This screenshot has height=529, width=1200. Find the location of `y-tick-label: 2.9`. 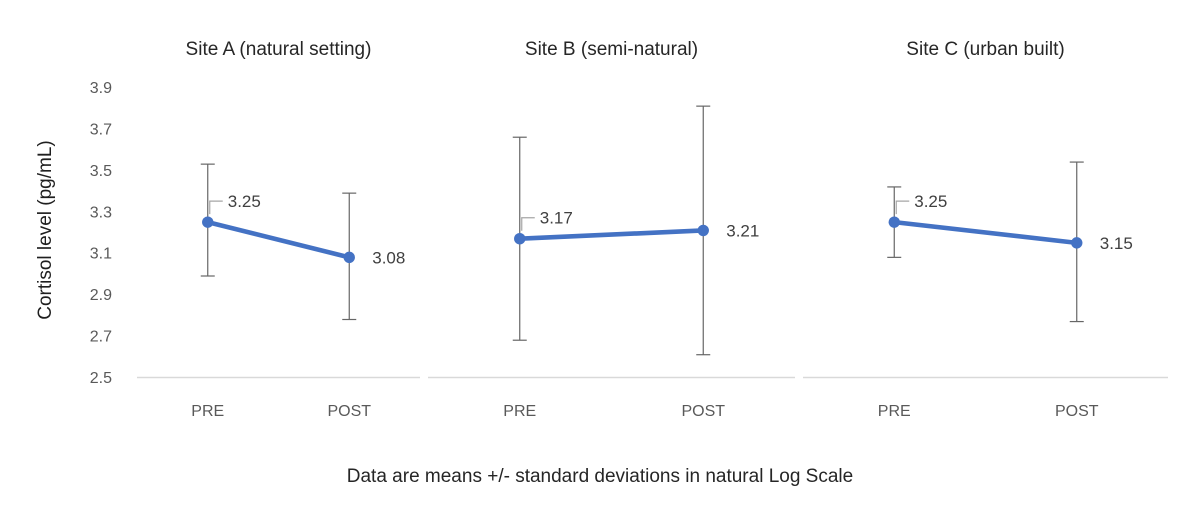

y-tick-label: 2.9 is located at coordinates (101, 295).